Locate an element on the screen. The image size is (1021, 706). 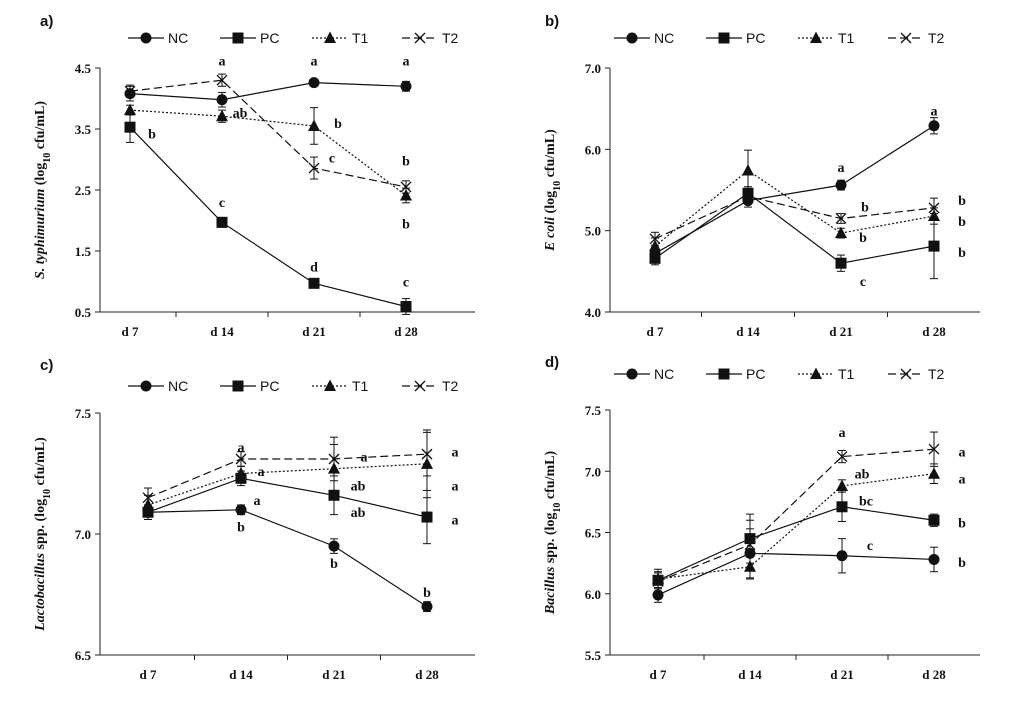
panel-letter: c) is located at coordinates (46, 365).